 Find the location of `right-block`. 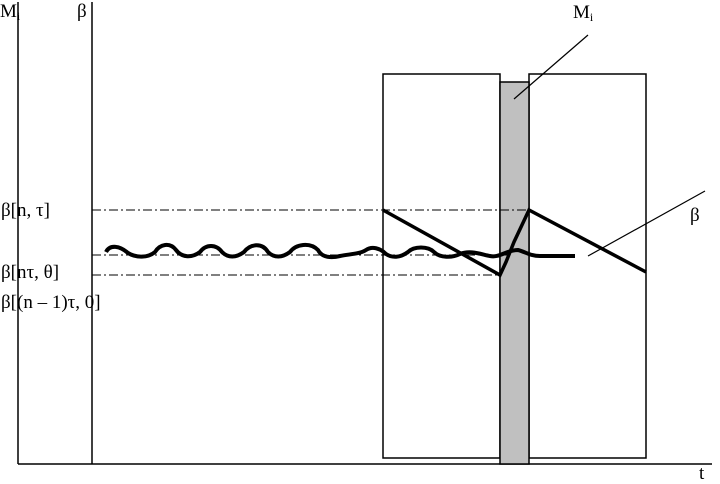

right-block is located at coordinates (587, 266).